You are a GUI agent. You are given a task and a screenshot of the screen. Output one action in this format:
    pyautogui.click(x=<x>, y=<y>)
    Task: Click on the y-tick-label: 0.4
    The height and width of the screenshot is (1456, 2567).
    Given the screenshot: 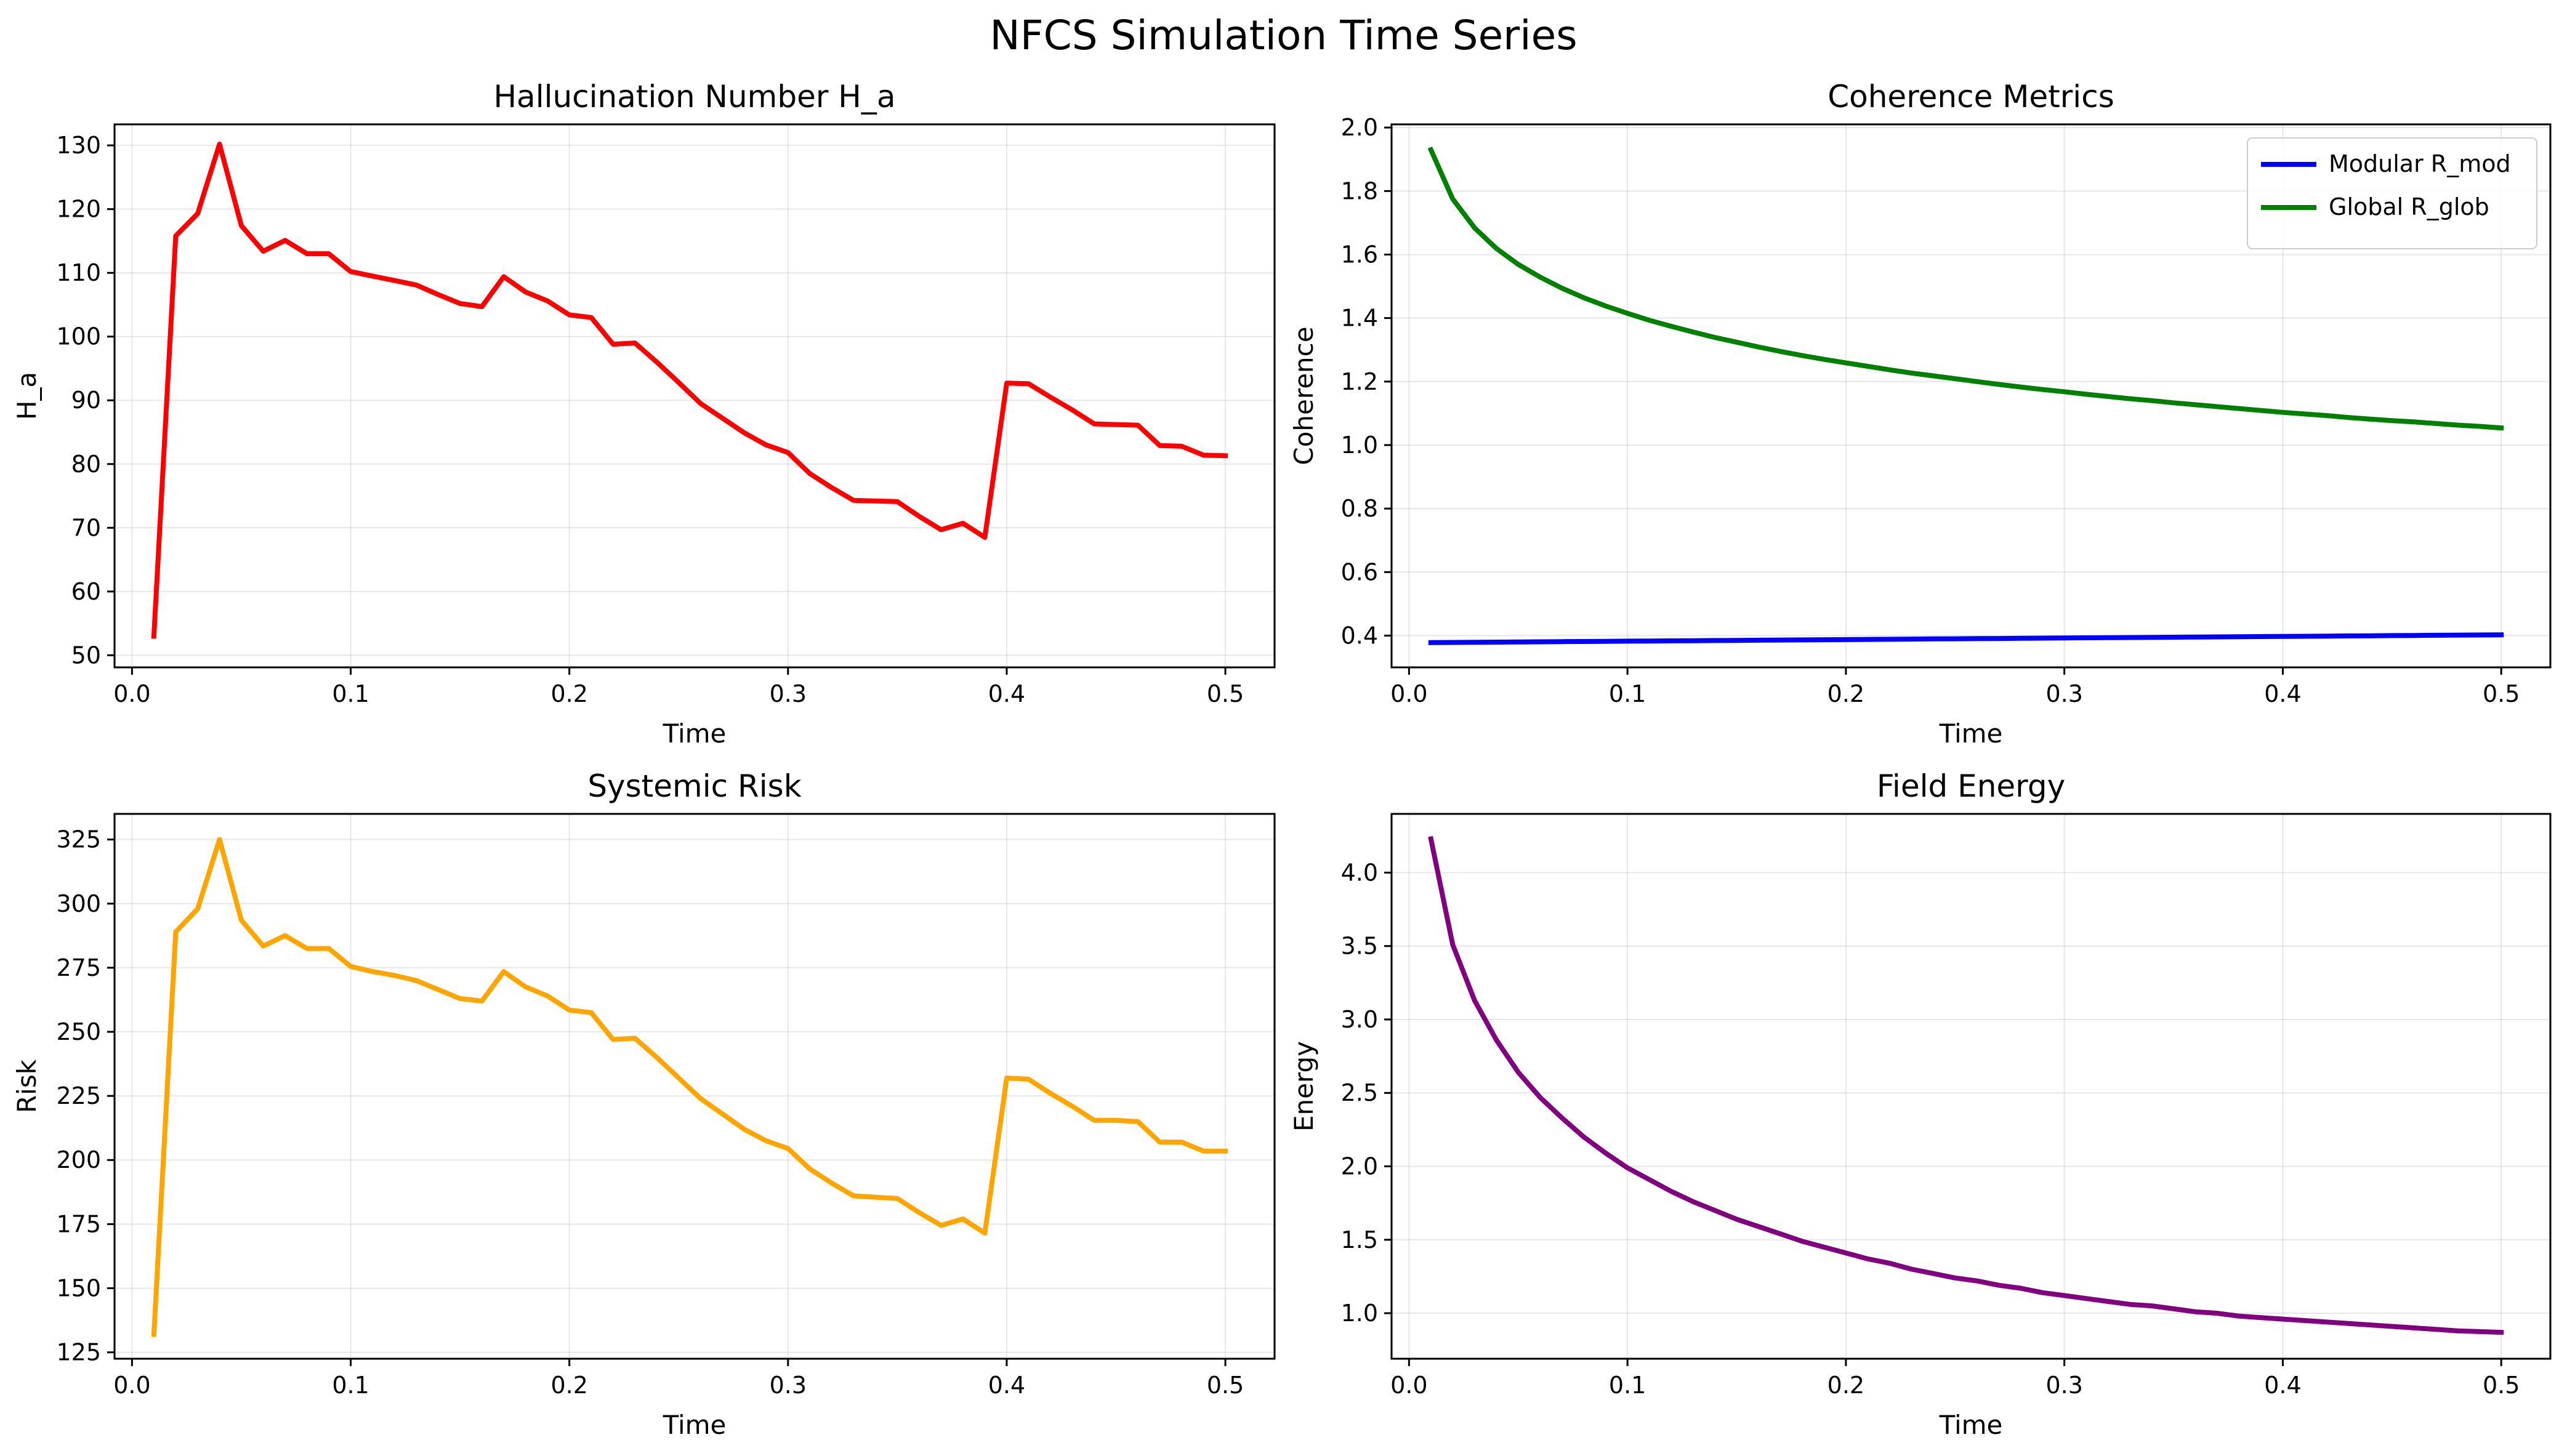 What is the action you would take?
    pyautogui.click(x=1360, y=635)
    